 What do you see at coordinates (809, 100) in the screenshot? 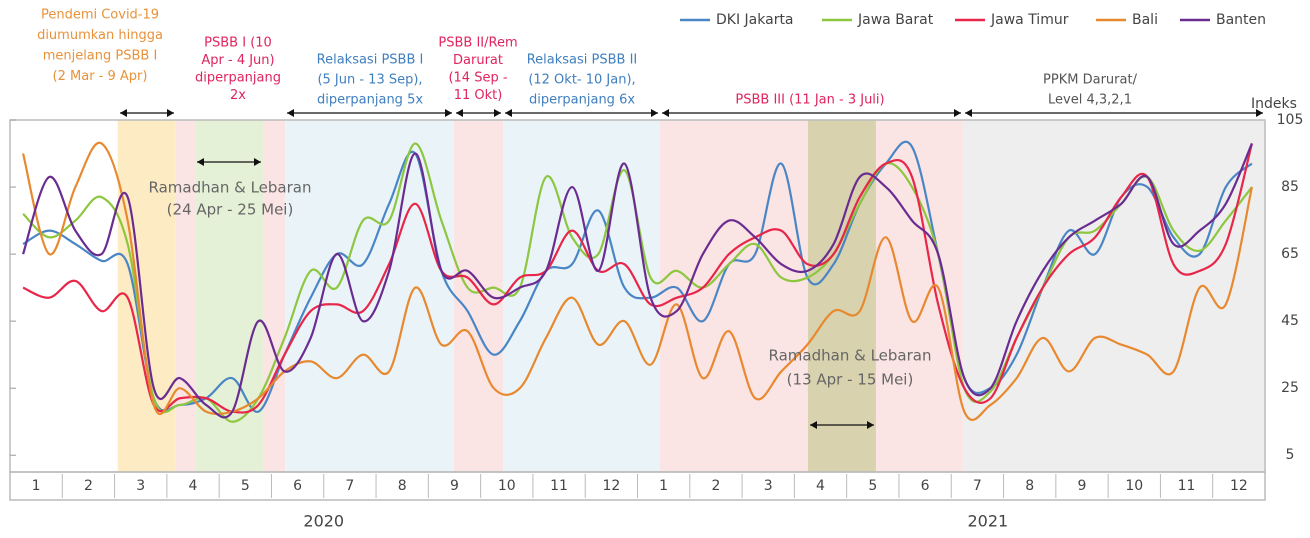
I see `annotation: PSBB III (11 Jan - 3 Juli)` at bounding box center [809, 100].